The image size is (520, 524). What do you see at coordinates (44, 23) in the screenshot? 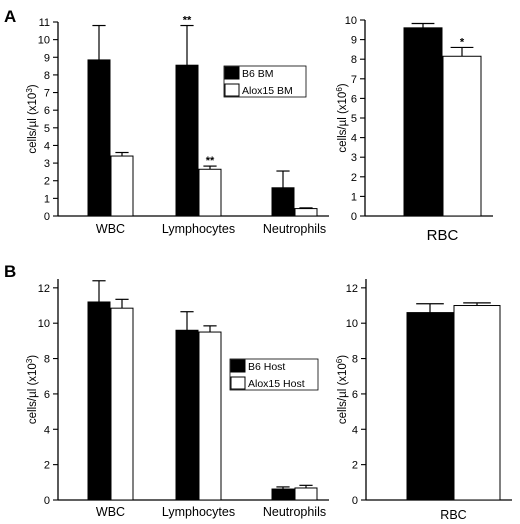
I see `y-tick-label: 11` at bounding box center [44, 23].